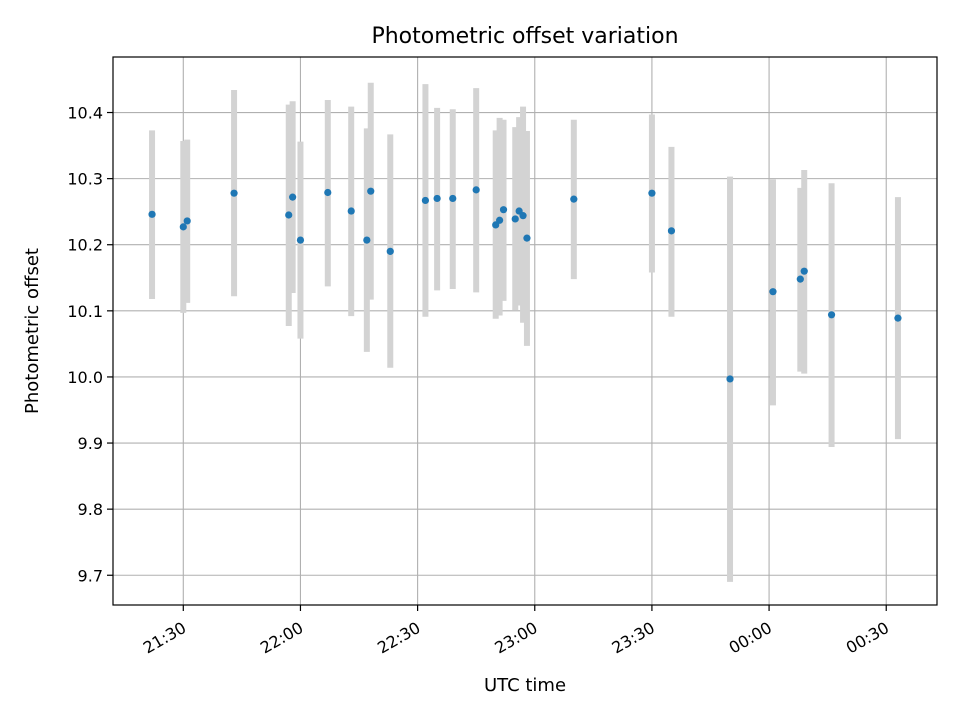 The image size is (960, 720). Describe the element at coordinates (524, 36) in the screenshot. I see `chart-title: Photometric offset variation` at that location.